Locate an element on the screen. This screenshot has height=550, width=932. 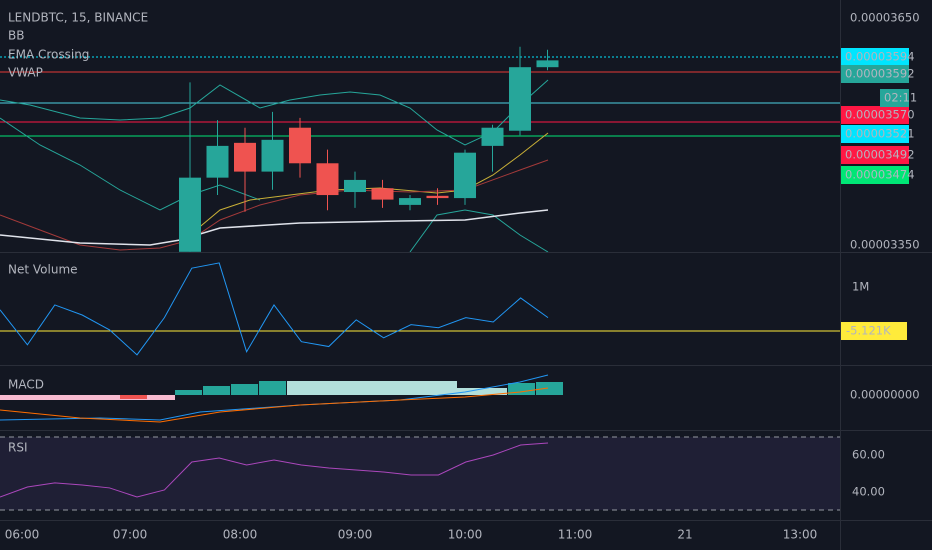
nv-line is located at coordinates (274, 309).